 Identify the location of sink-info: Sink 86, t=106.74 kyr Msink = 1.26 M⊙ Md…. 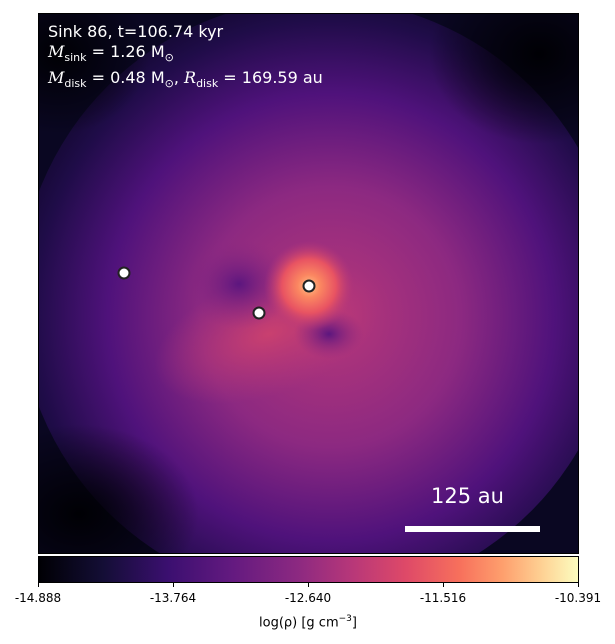
(185, 58).